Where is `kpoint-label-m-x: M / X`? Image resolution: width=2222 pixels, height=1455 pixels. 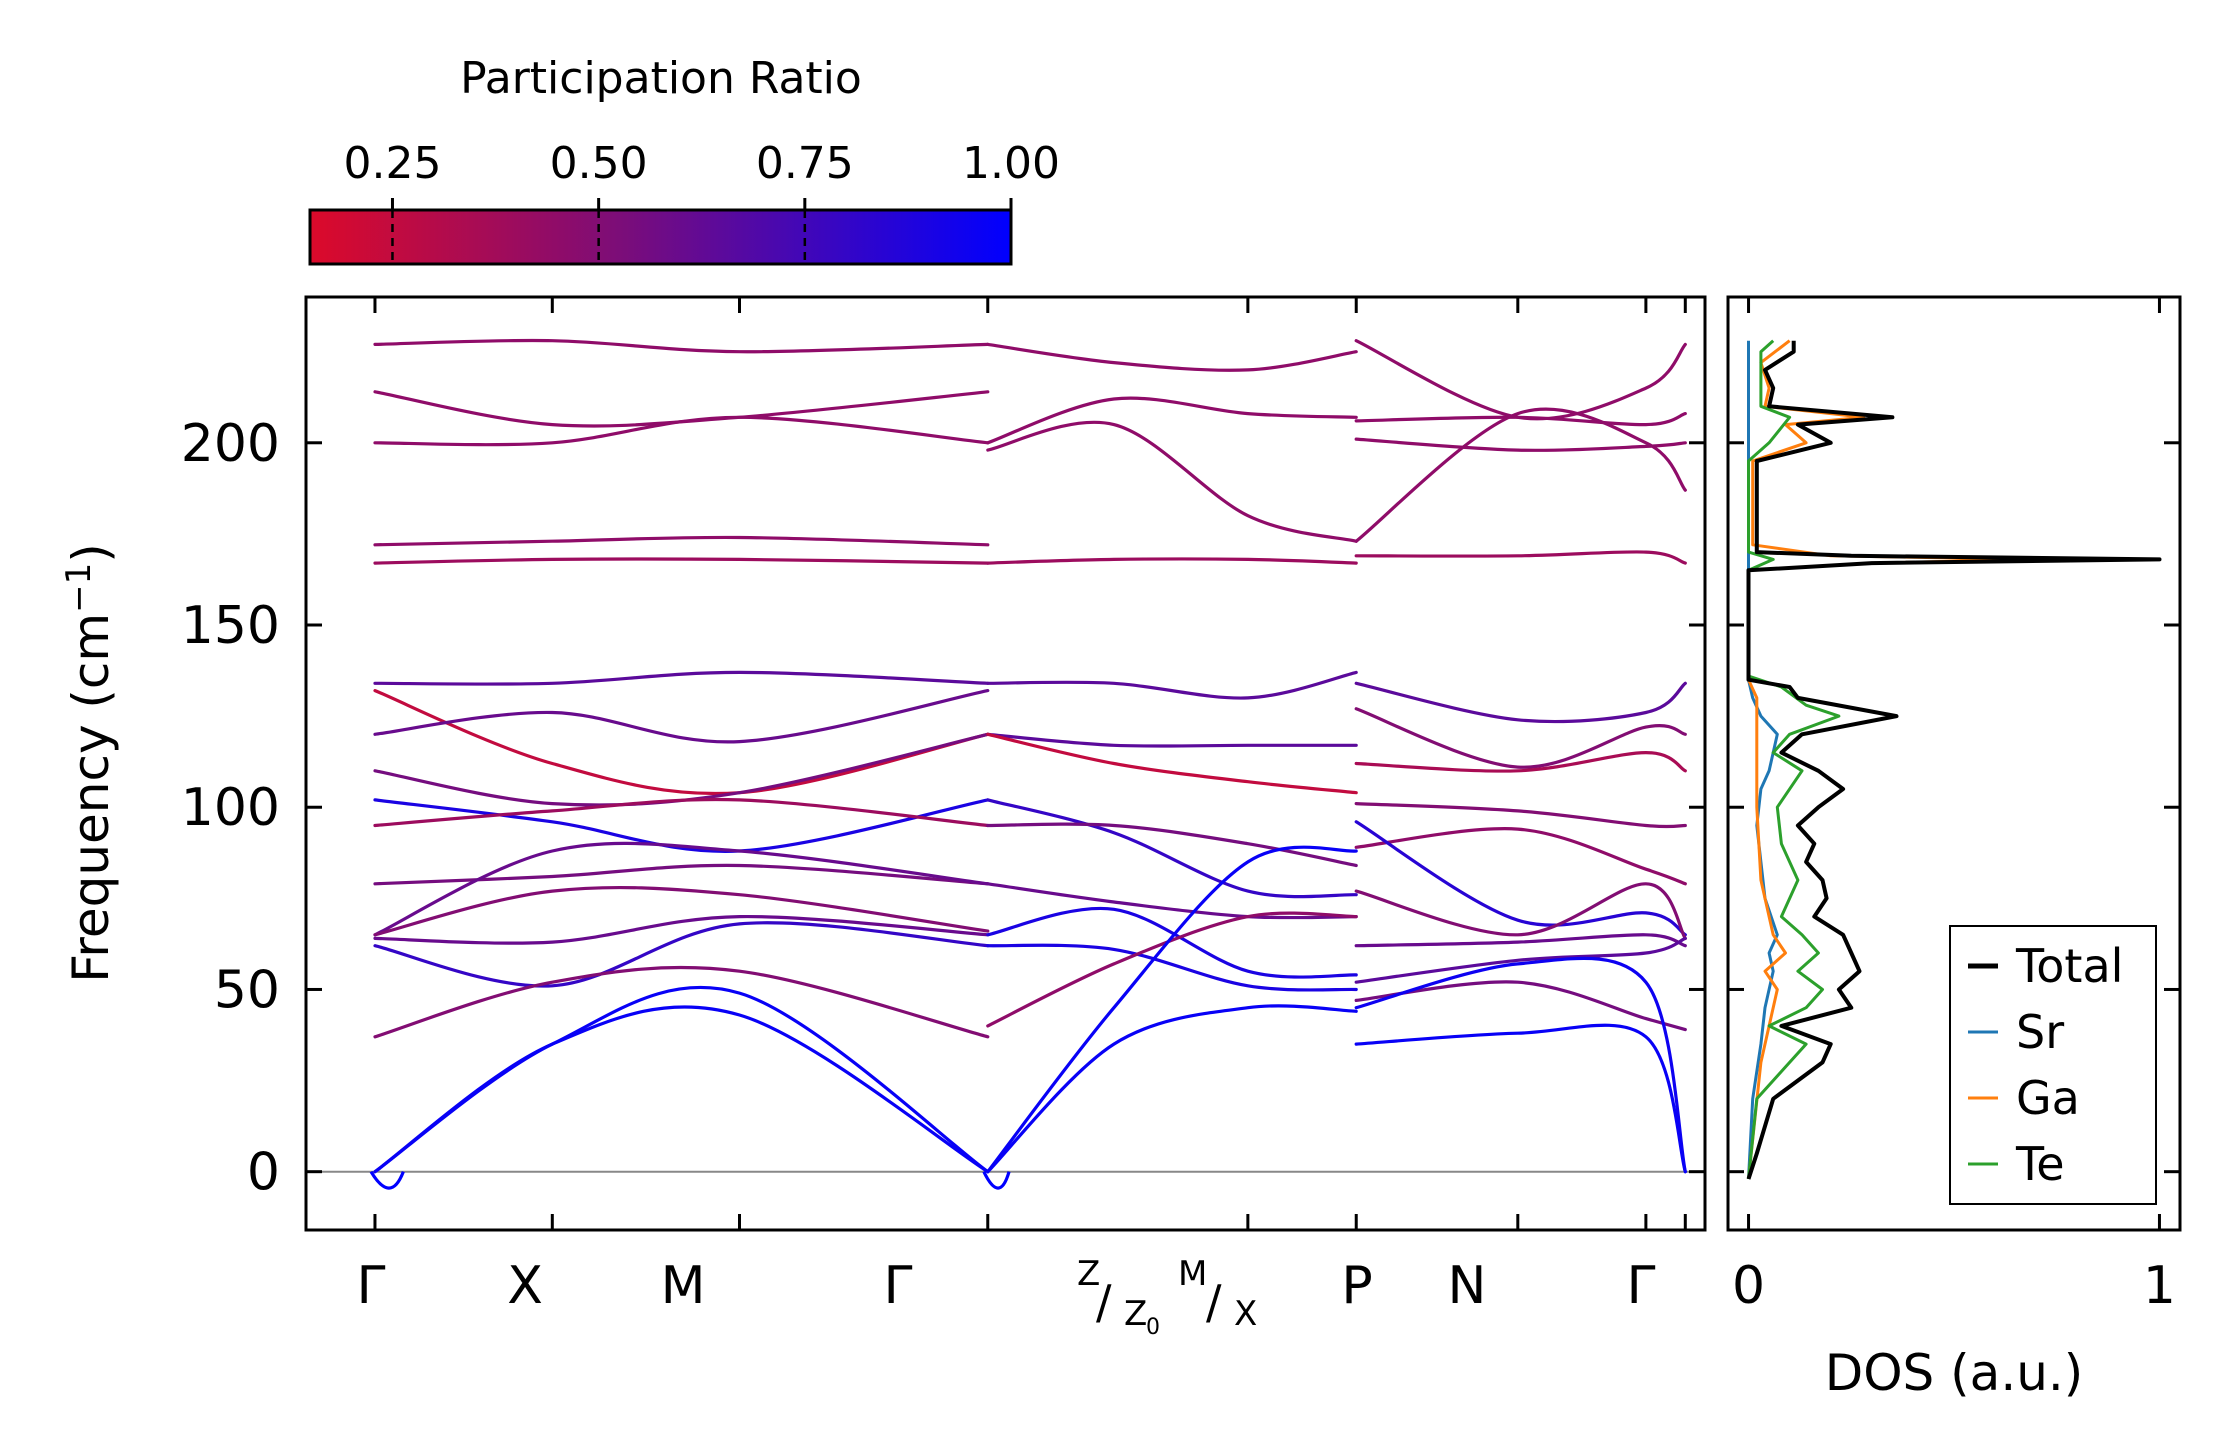
kpoint-label-m-x: M / X is located at coordinates (1217, 1294).